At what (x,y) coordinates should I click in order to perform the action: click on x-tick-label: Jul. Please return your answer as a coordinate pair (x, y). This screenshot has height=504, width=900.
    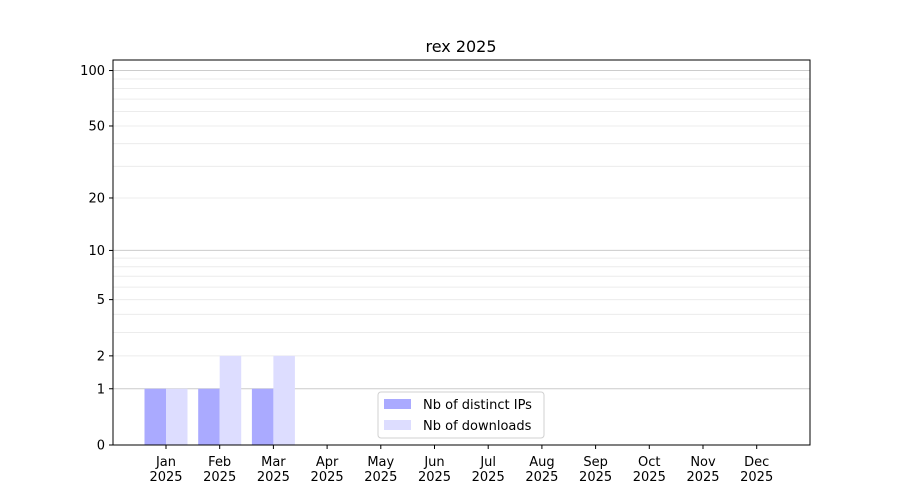
    Looking at the image, I should click on (487, 462).